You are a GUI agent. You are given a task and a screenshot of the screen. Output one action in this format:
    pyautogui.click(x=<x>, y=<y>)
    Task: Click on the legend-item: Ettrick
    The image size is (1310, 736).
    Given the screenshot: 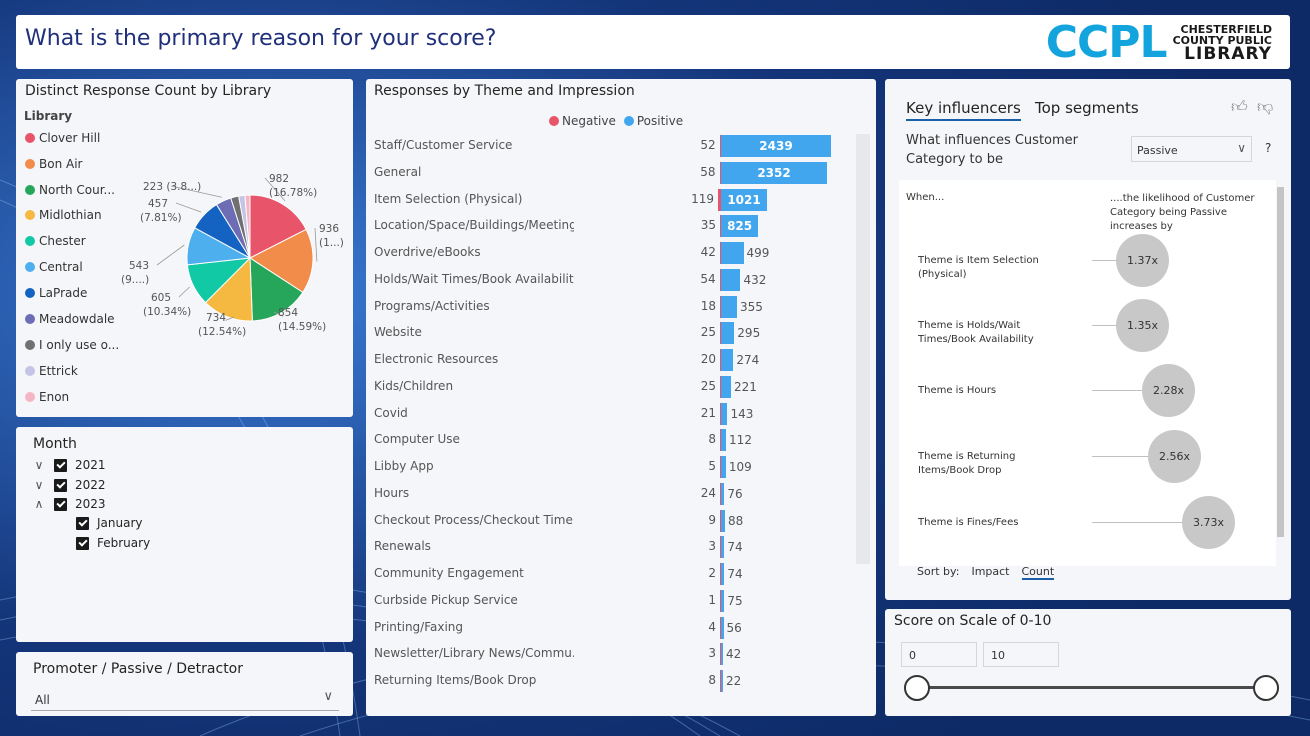 What is the action you would take?
    pyautogui.click(x=51, y=371)
    